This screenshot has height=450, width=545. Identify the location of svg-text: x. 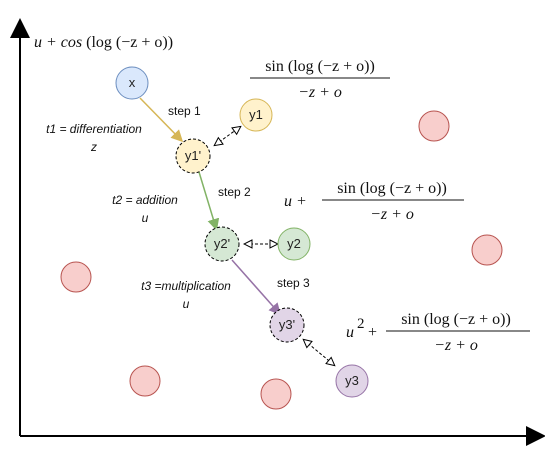
(132, 82).